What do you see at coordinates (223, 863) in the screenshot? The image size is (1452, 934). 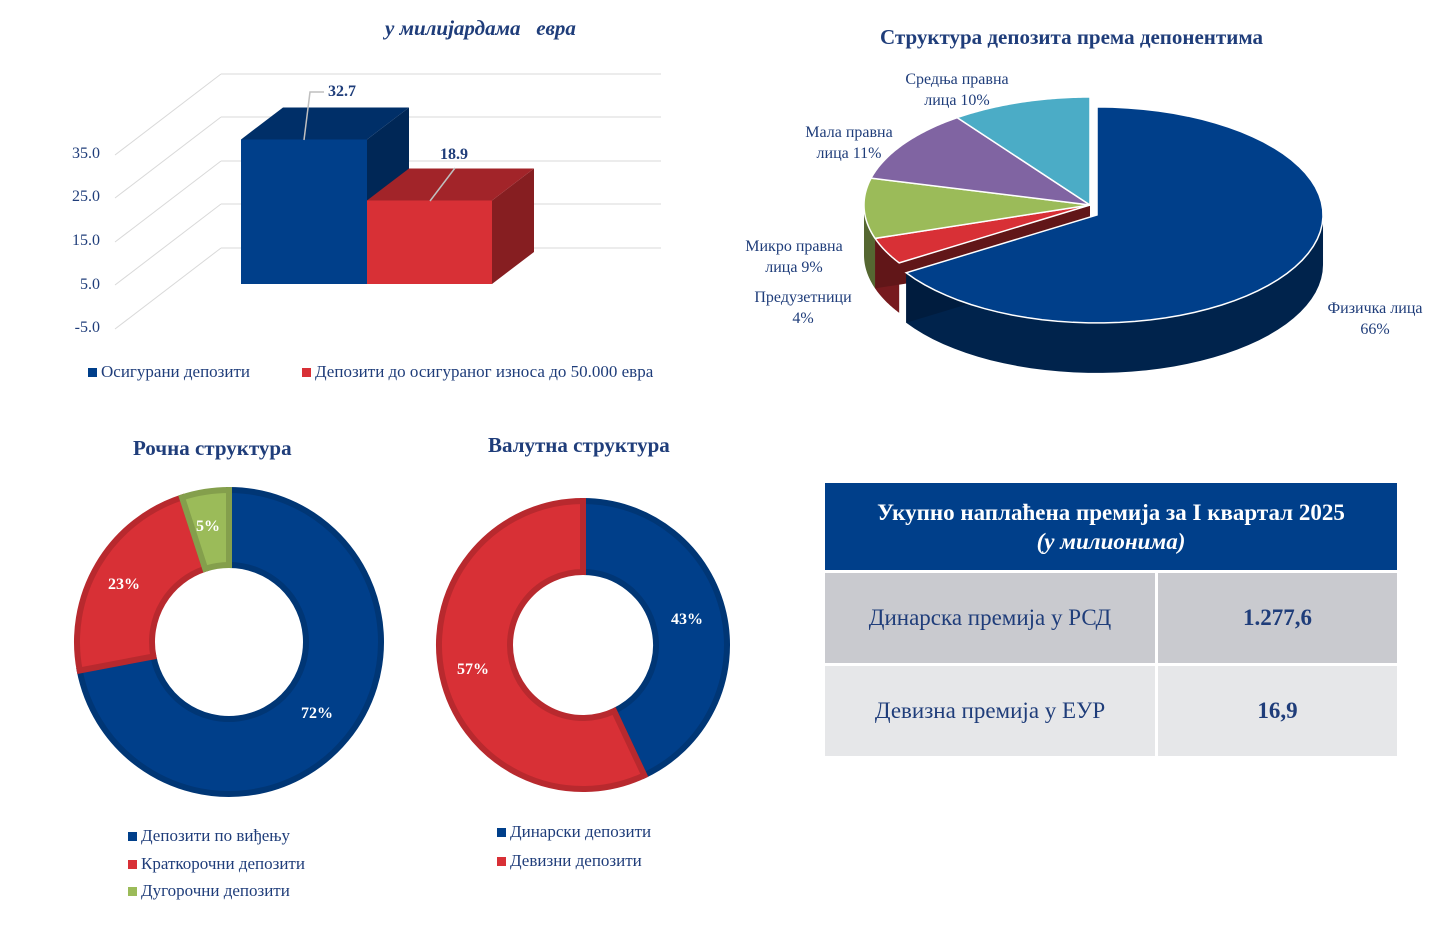 I see `legend-label: Краткорочни депозити` at bounding box center [223, 863].